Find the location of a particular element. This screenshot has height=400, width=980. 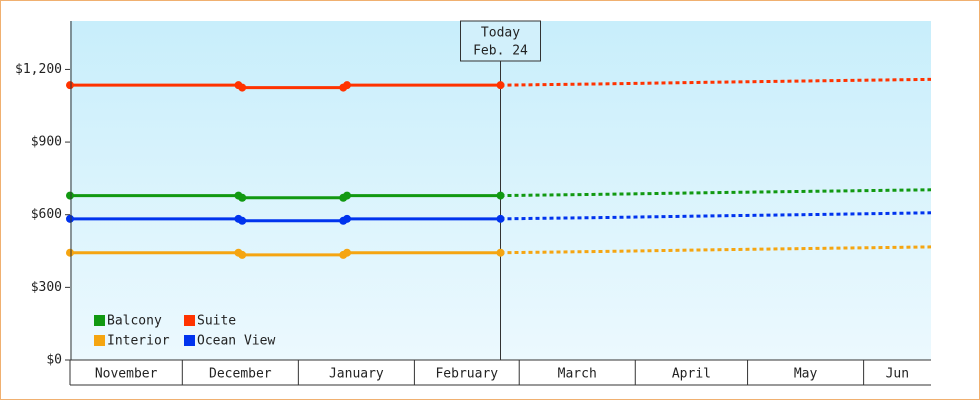

y-tick-label: $300 is located at coordinates (46, 287).